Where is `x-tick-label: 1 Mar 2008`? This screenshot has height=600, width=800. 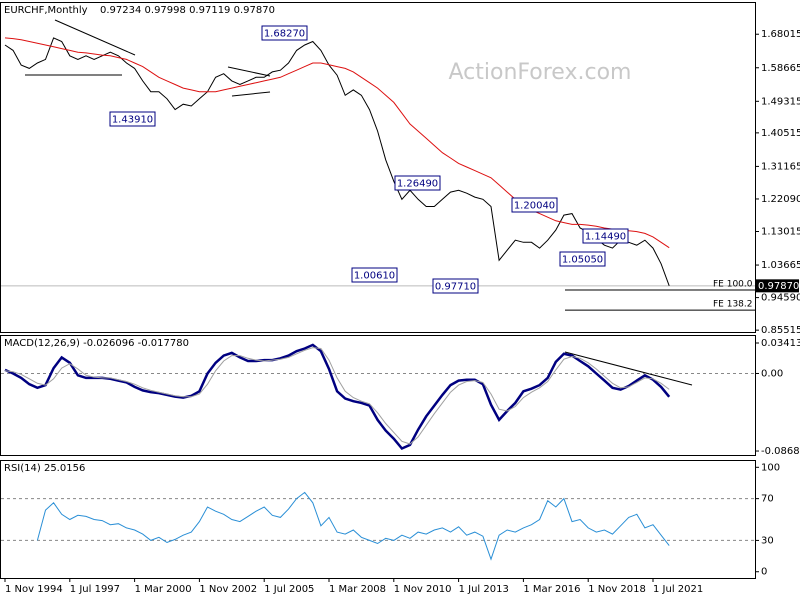
x-tick-label: 1 Mar 2008 is located at coordinates (357, 589).